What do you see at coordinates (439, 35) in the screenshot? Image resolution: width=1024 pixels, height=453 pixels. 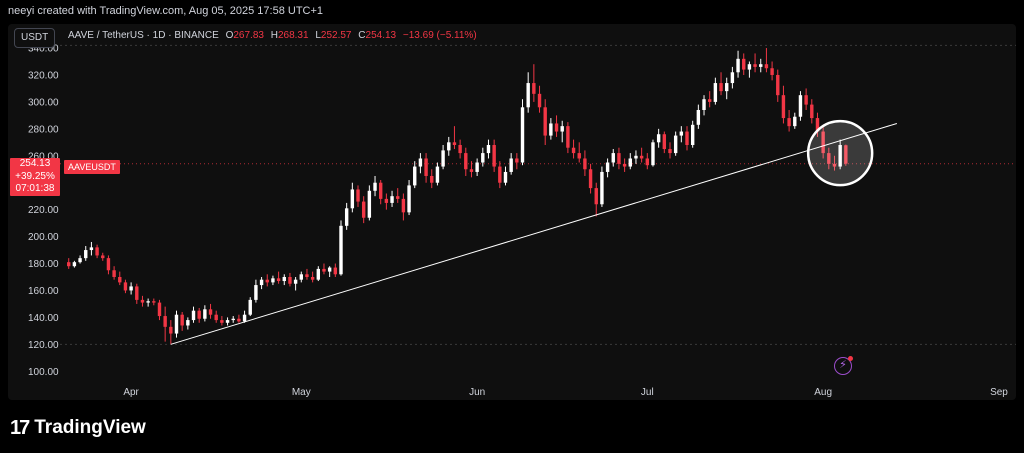 I see `change-value: −13.69 (−5.11%)` at bounding box center [439, 35].